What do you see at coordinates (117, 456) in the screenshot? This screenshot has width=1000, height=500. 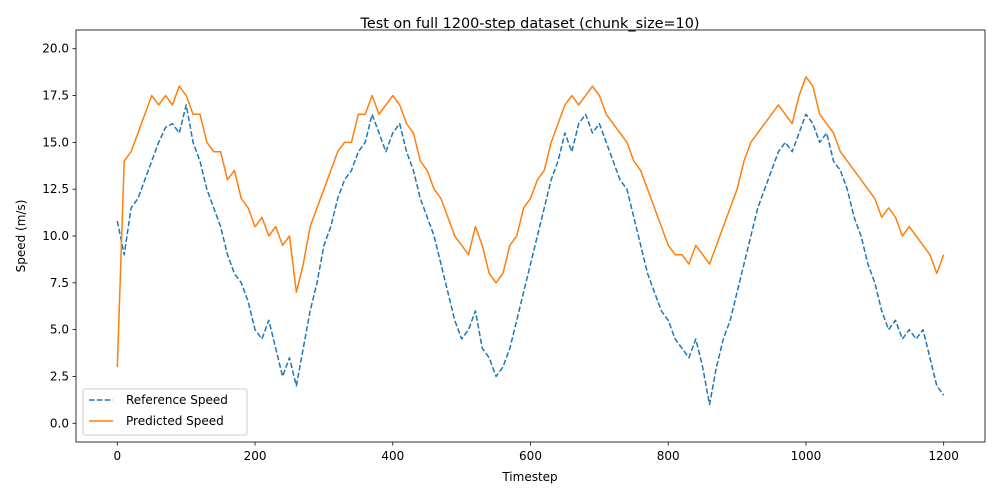 I see `x-tick-label: 0` at bounding box center [117, 456].